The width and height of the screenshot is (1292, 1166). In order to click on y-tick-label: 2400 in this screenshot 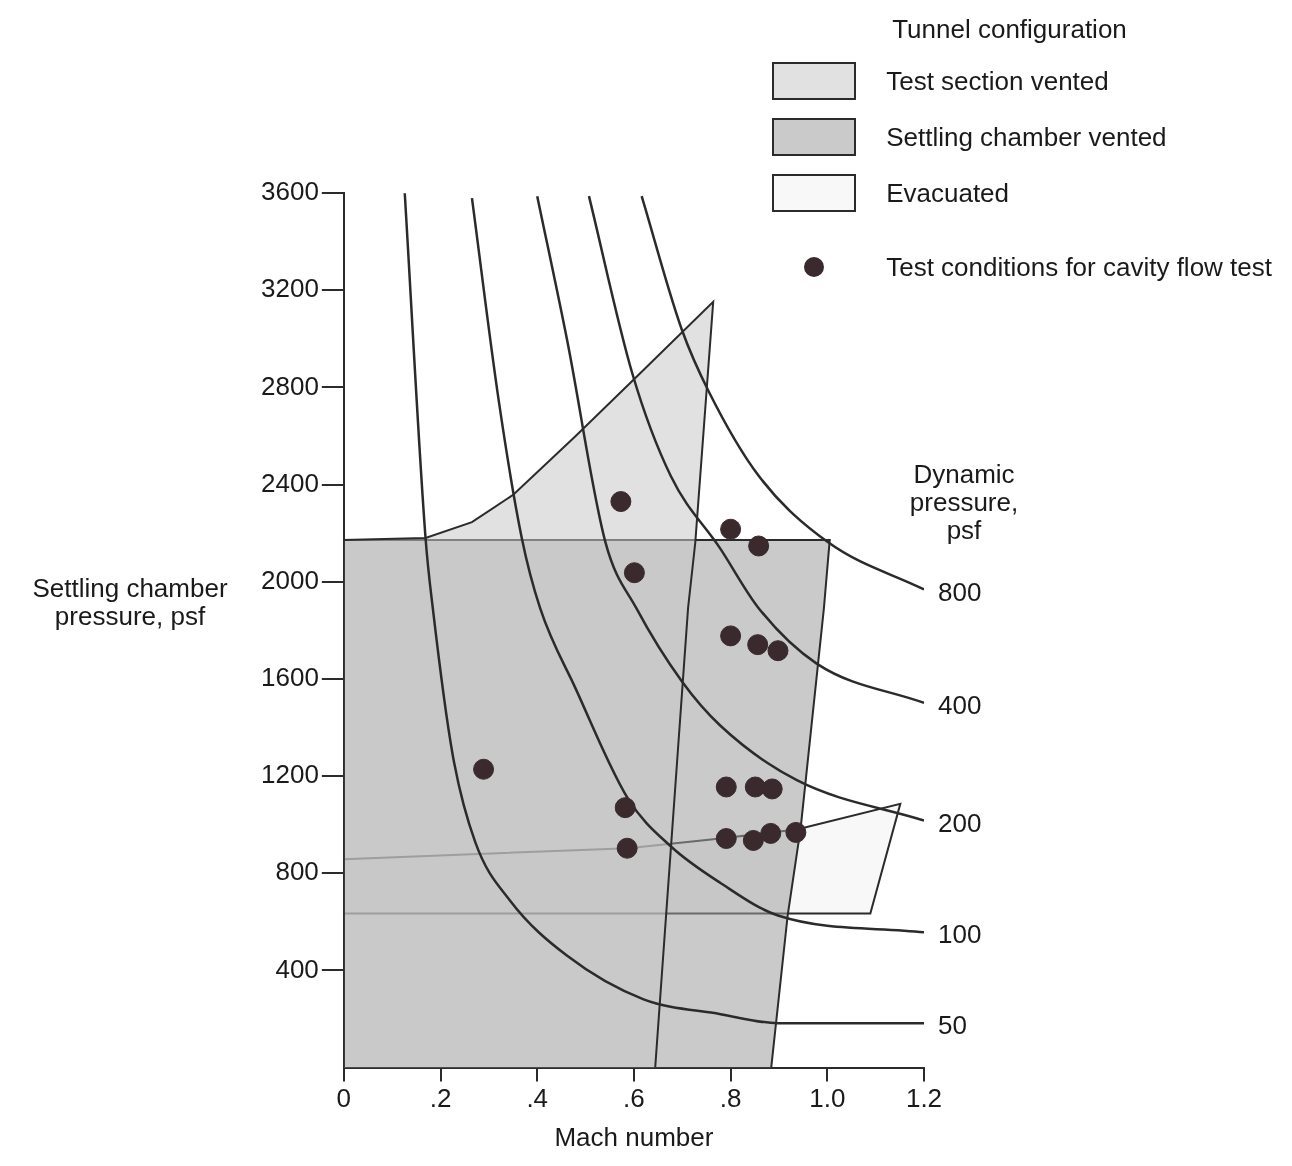, I will do `click(290, 482)`.